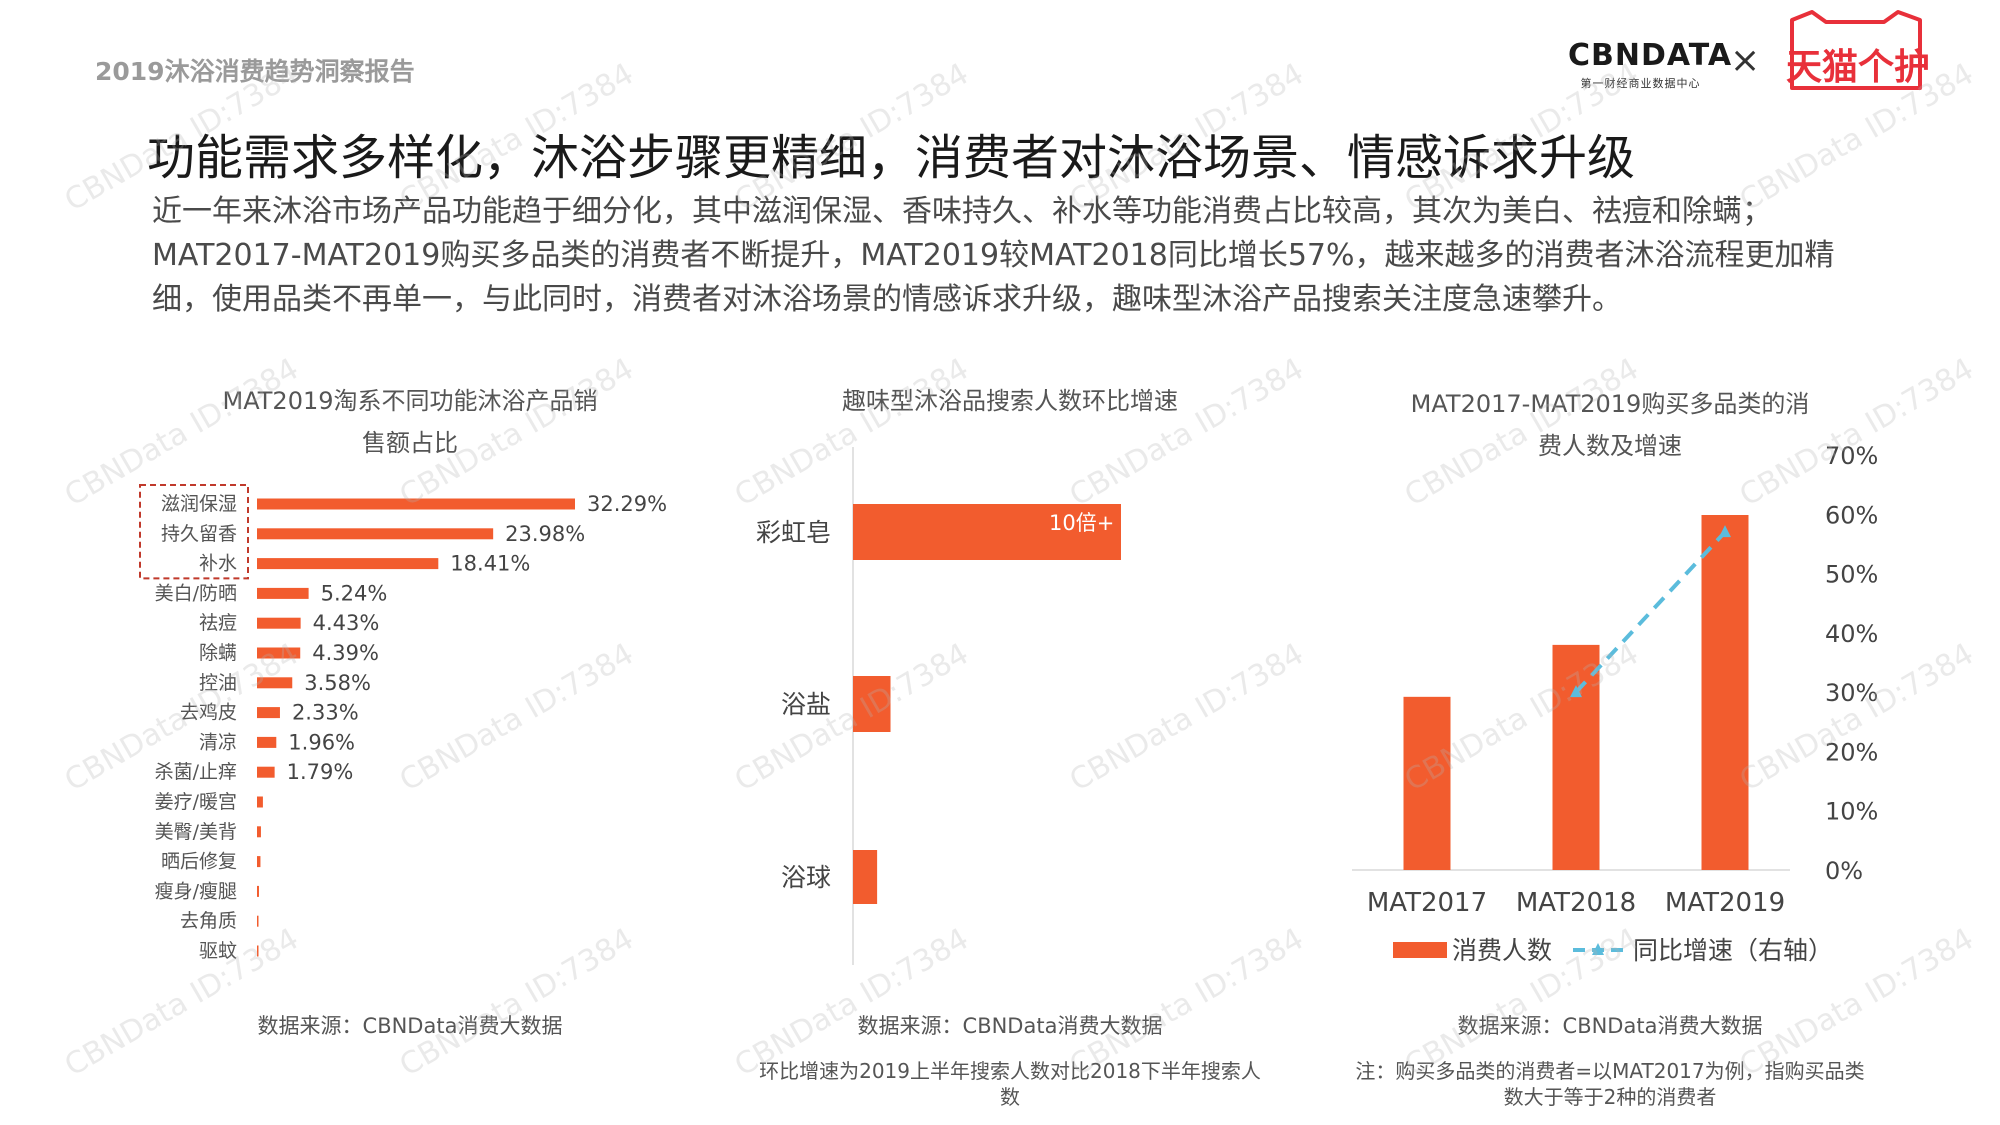 Image resolution: width=2000 pixels, height=1125 pixels. I want to click on cbndata-logo: CBNDATA 第一财经商业数据中心, so click(1650, 64).